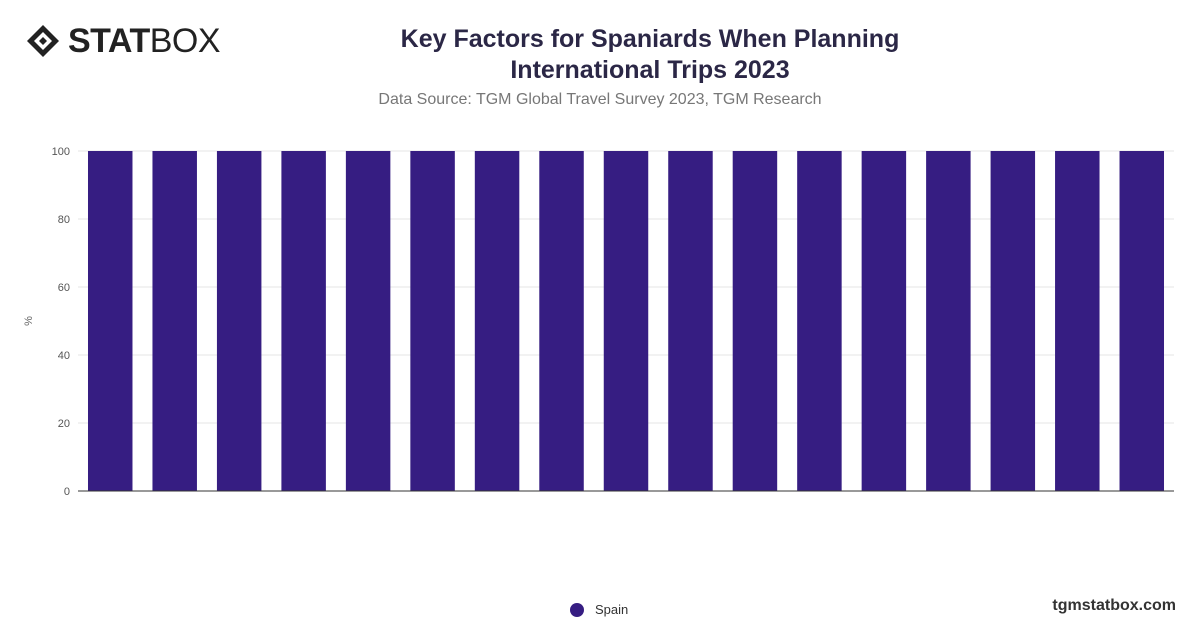  I want to click on diamond-logo-icon, so click(43, 41).